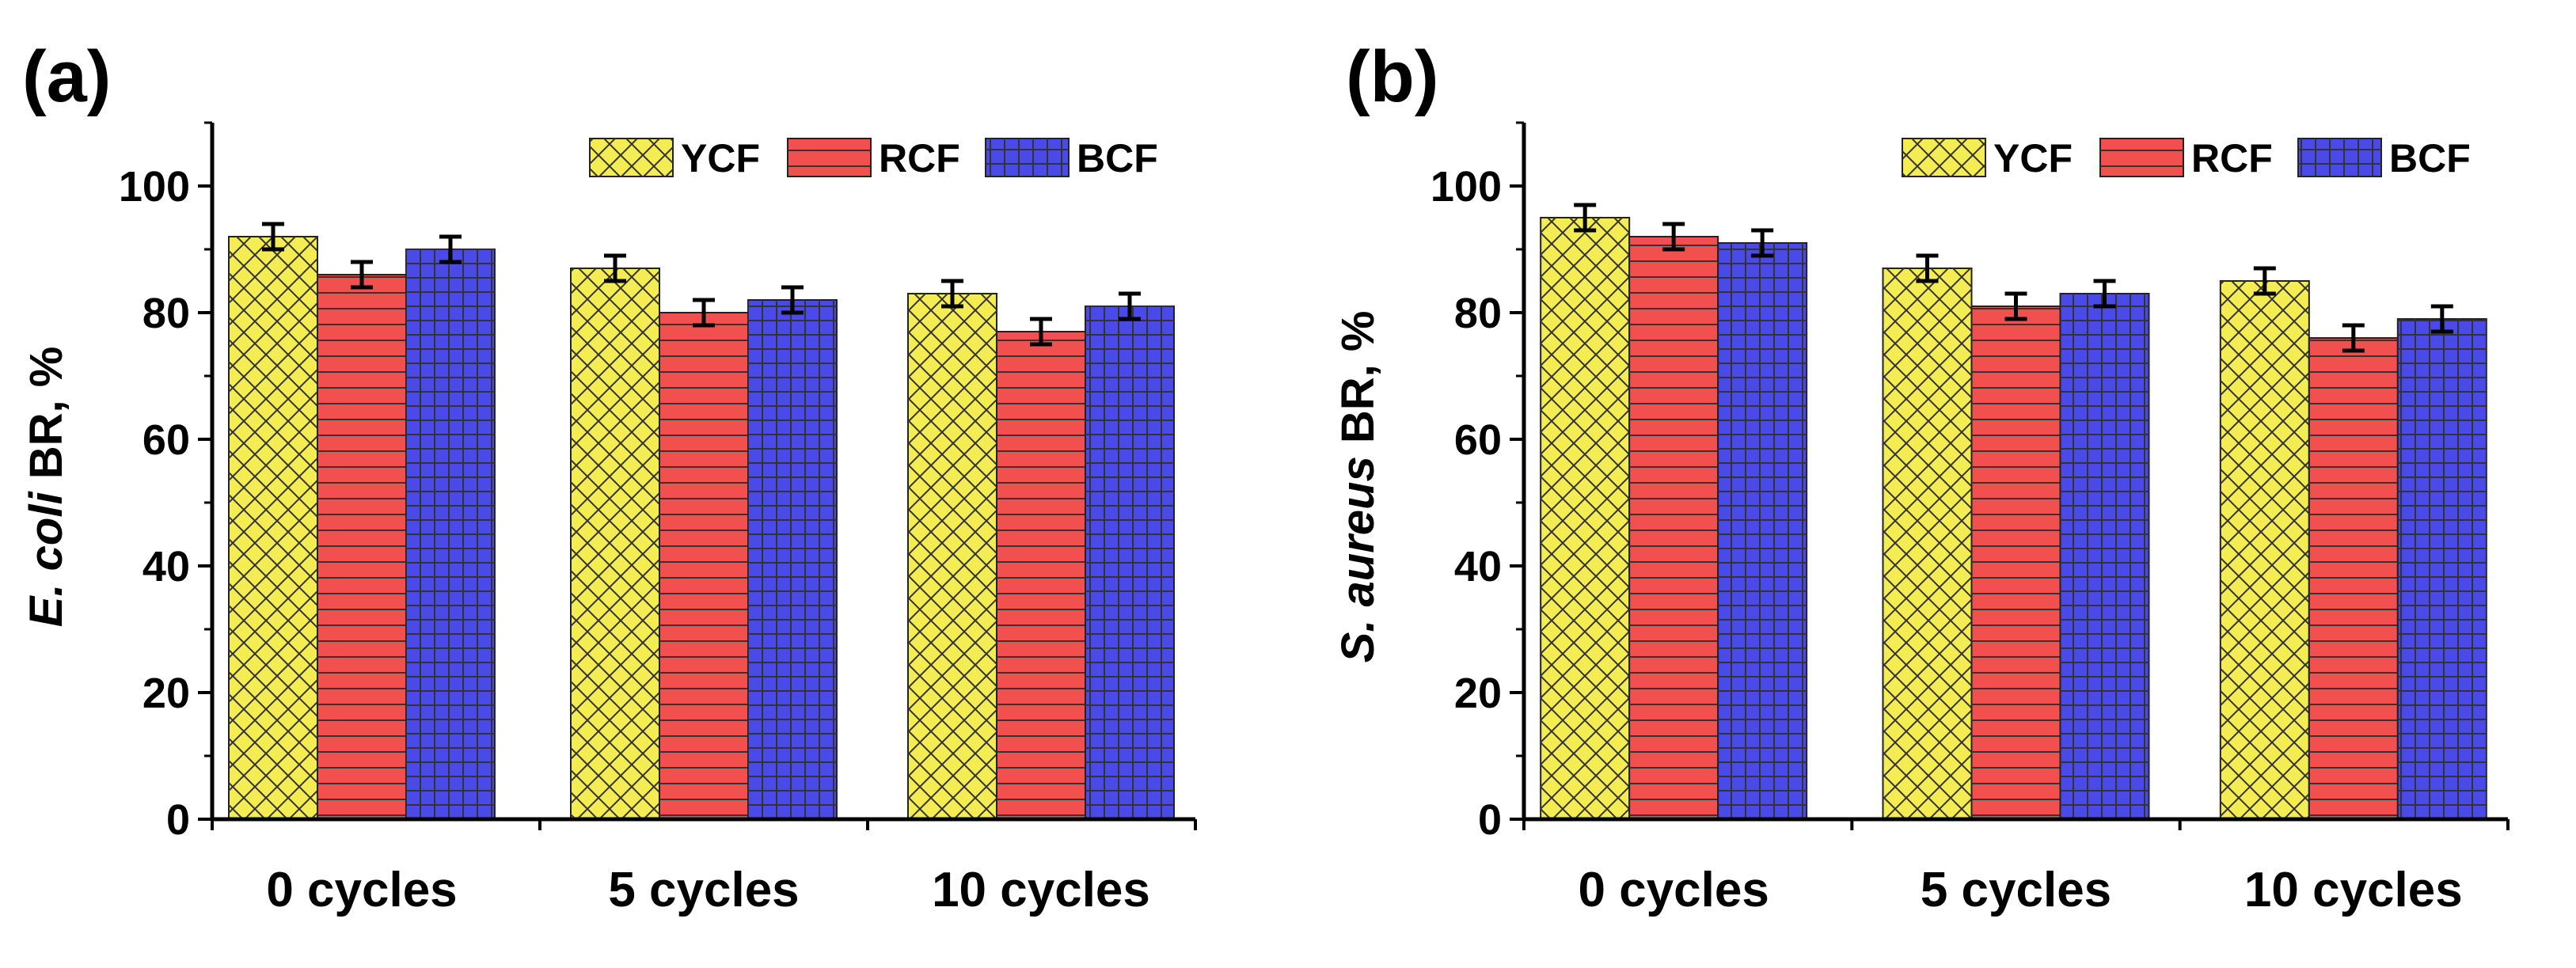 The image size is (2576, 968). I want to click on y-axis-title-italic: E. coli, so click(47, 559).